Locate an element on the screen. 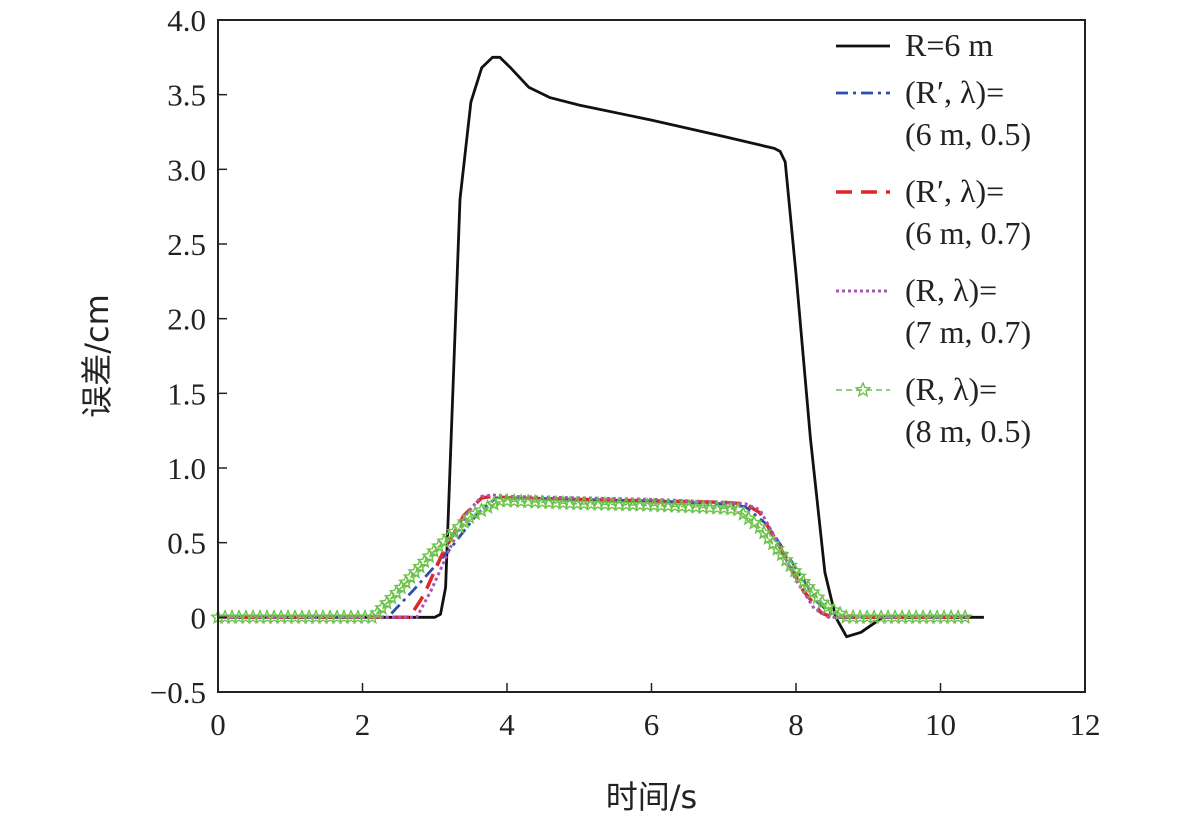 The height and width of the screenshot is (820, 1181). legend-label: (6 m, 0.7) is located at coordinates (968, 233).